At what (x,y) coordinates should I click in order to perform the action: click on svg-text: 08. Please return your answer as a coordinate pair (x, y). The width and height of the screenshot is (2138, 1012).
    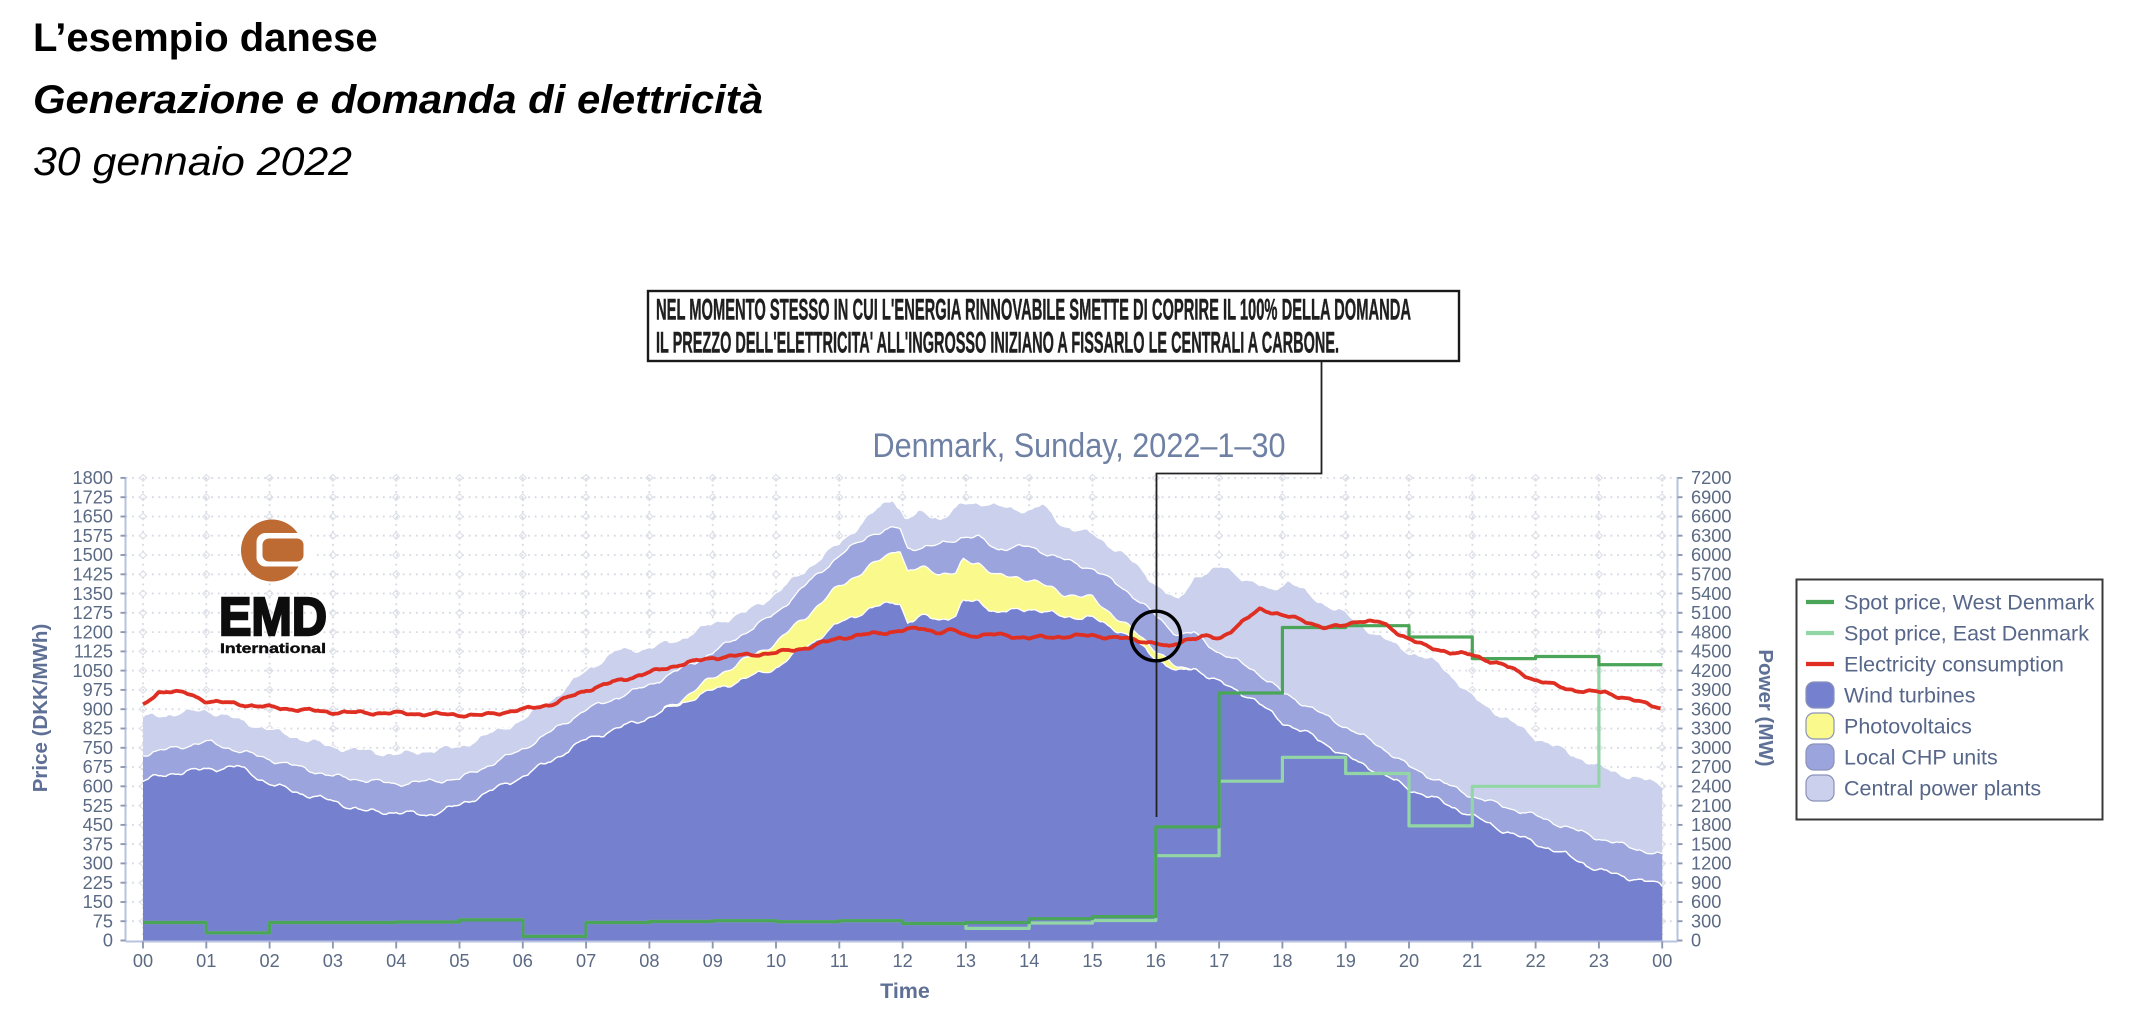
    Looking at the image, I should click on (649, 961).